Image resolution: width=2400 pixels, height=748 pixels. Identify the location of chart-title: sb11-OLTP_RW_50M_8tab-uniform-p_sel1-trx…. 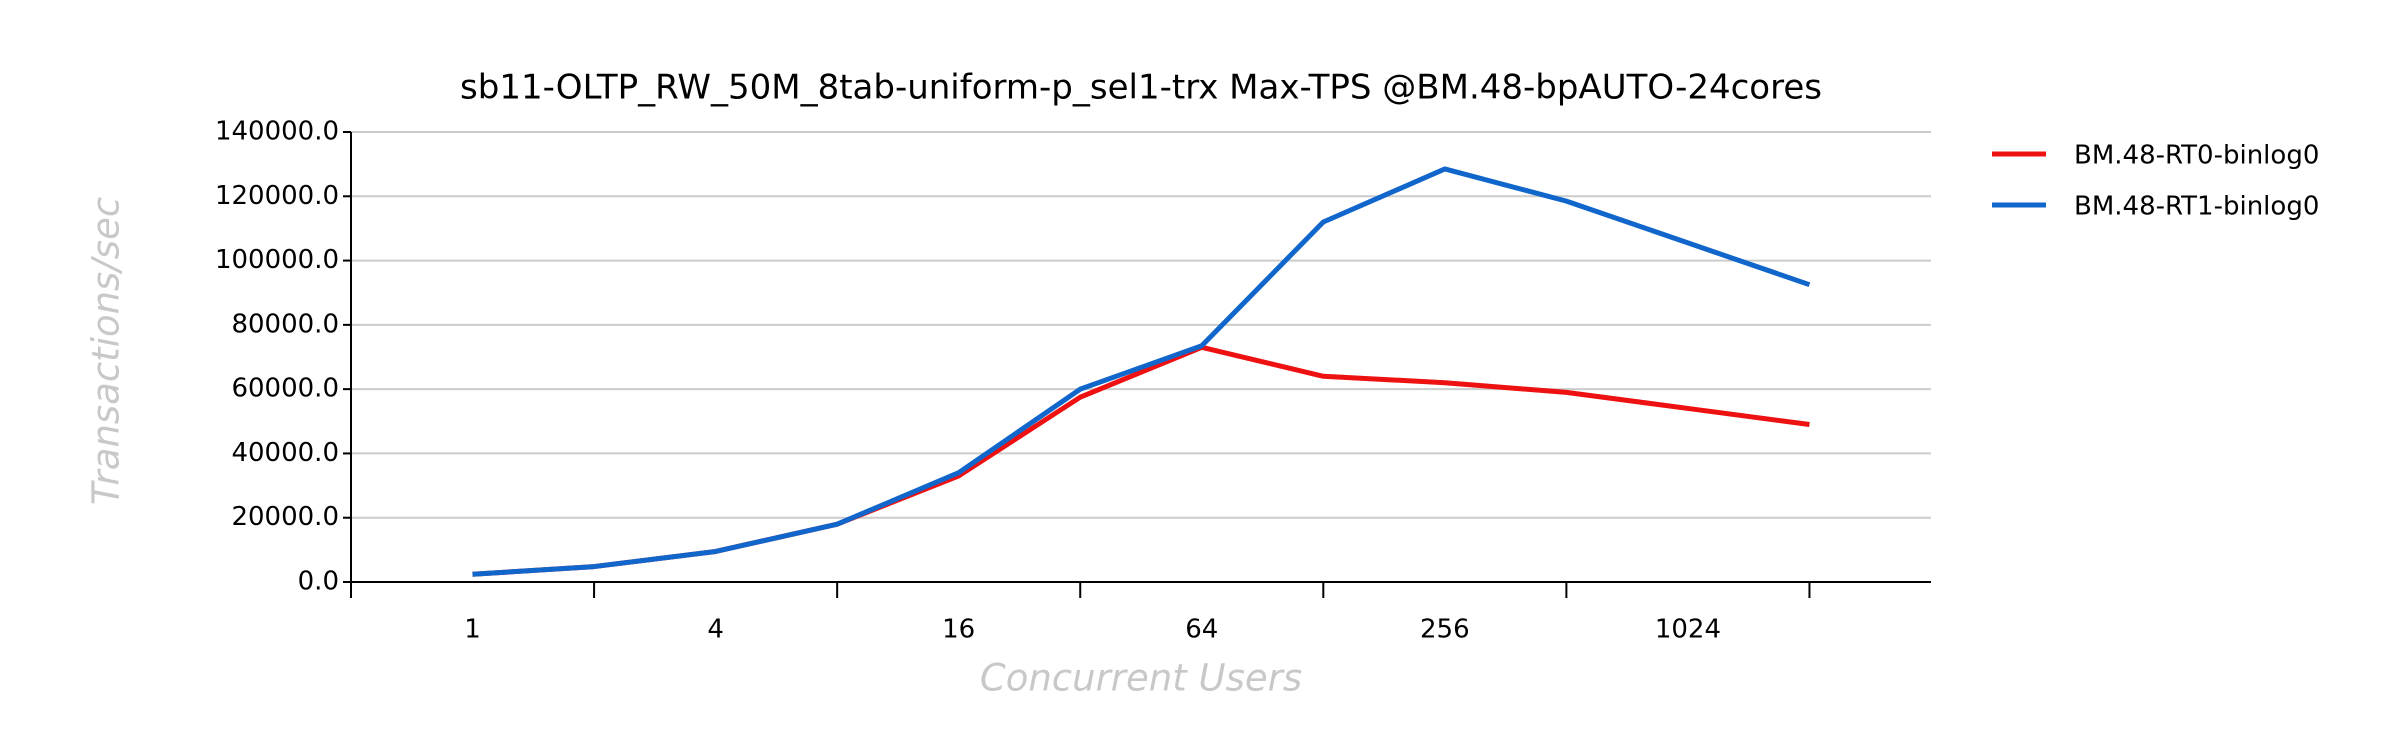
(1141, 88).